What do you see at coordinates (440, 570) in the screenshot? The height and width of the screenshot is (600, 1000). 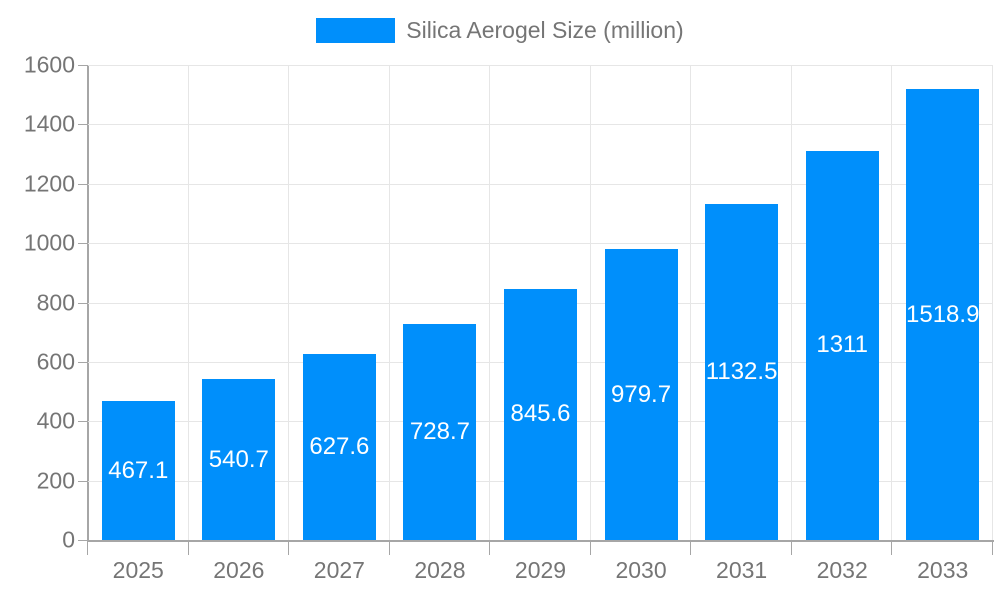 I see `x-tick-label: 2028` at bounding box center [440, 570].